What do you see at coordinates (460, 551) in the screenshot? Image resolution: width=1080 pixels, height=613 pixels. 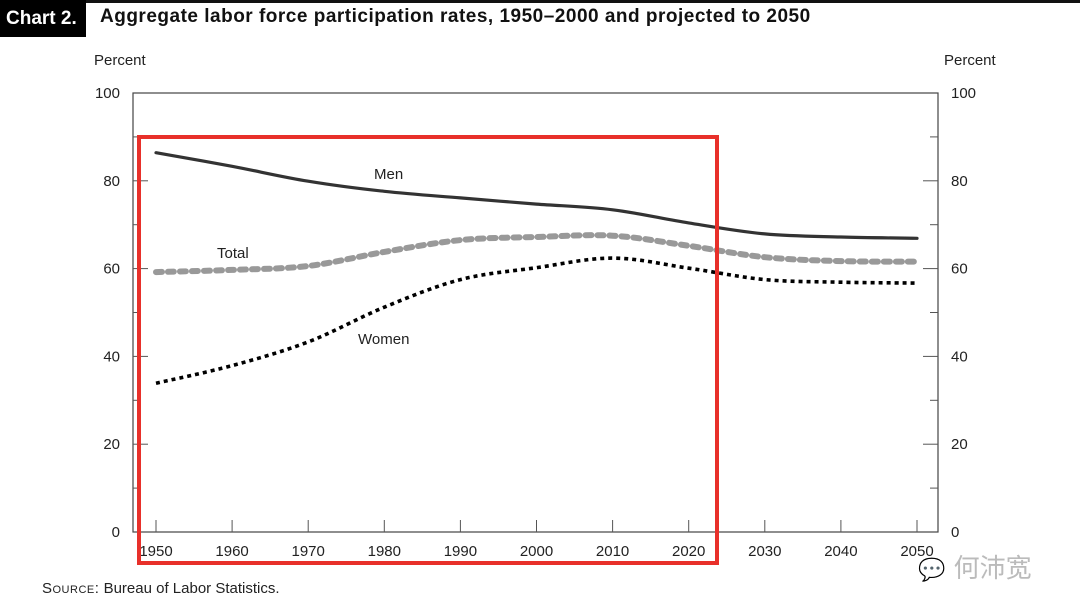 I see `x-tick-label: 1990` at bounding box center [460, 551].